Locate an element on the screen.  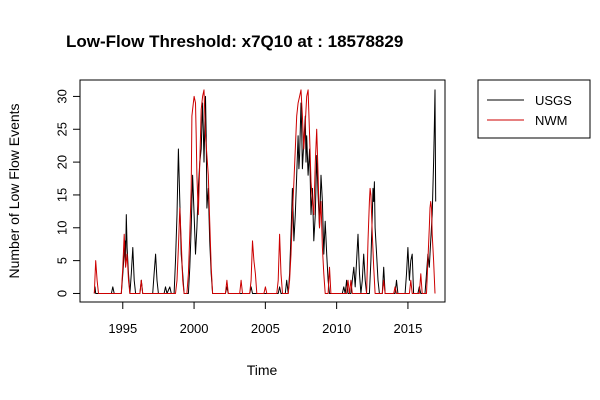
legend: USGS NWM is located at coordinates (534, 109).